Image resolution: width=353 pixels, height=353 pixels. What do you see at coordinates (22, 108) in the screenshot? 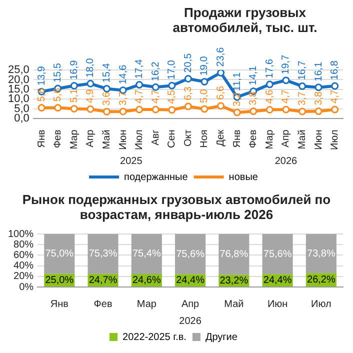
I see `y-tick-label: 5,0` at bounding box center [22, 108].